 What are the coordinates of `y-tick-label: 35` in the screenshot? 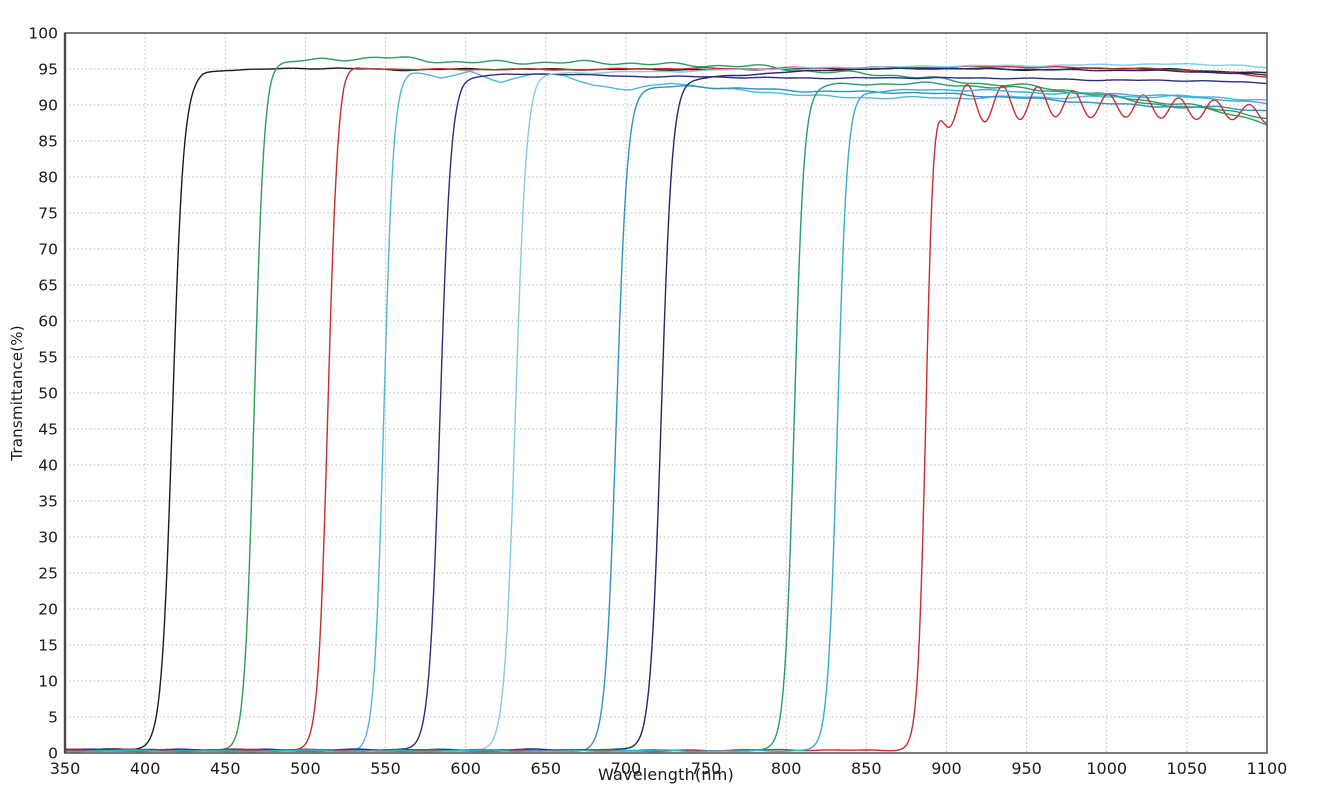 It's located at (48, 502).